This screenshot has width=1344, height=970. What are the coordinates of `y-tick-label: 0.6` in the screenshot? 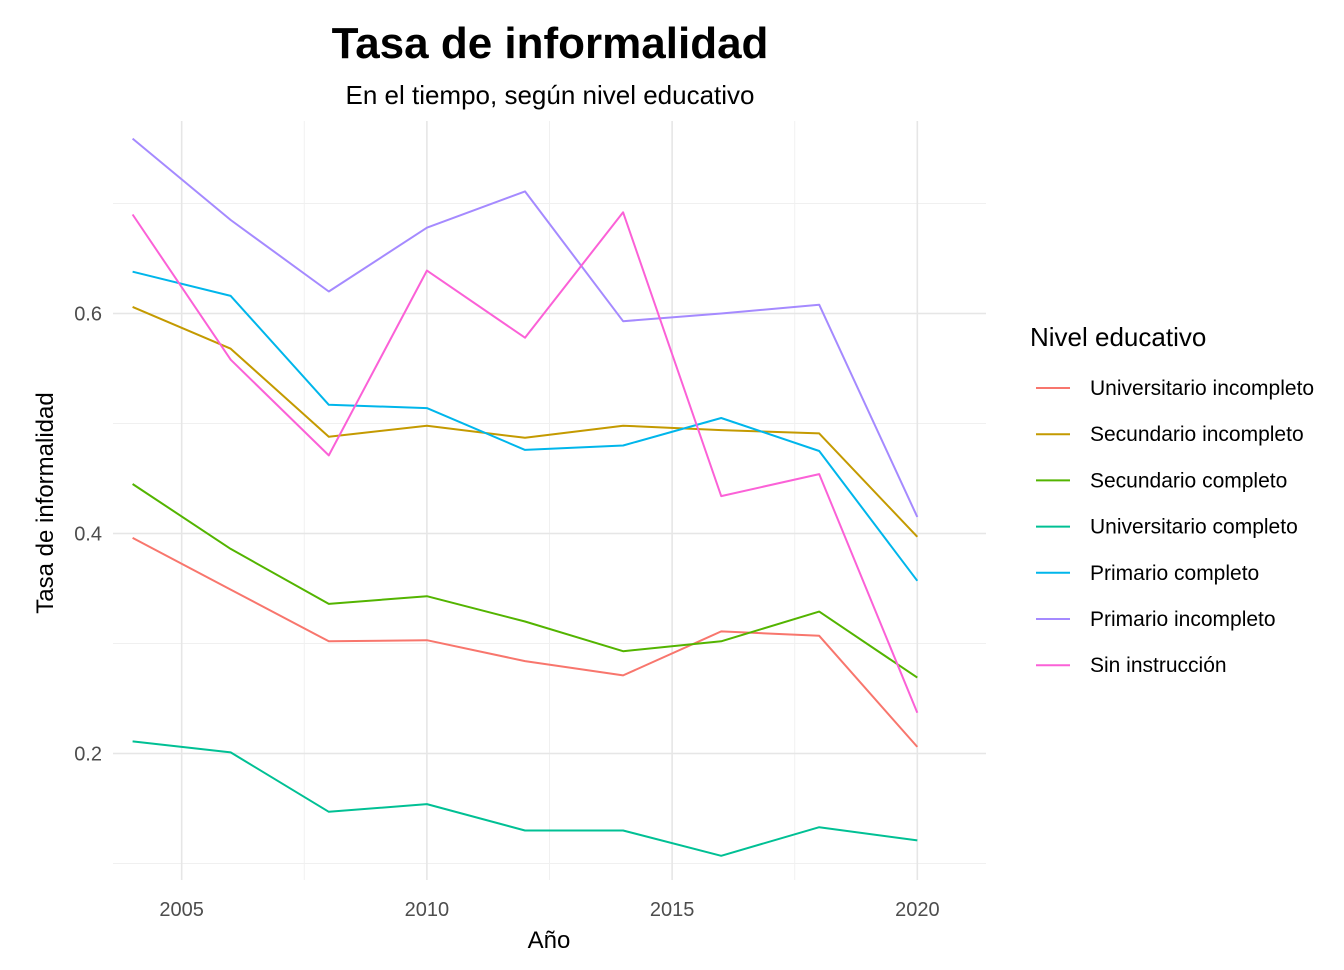 It's located at (88, 315).